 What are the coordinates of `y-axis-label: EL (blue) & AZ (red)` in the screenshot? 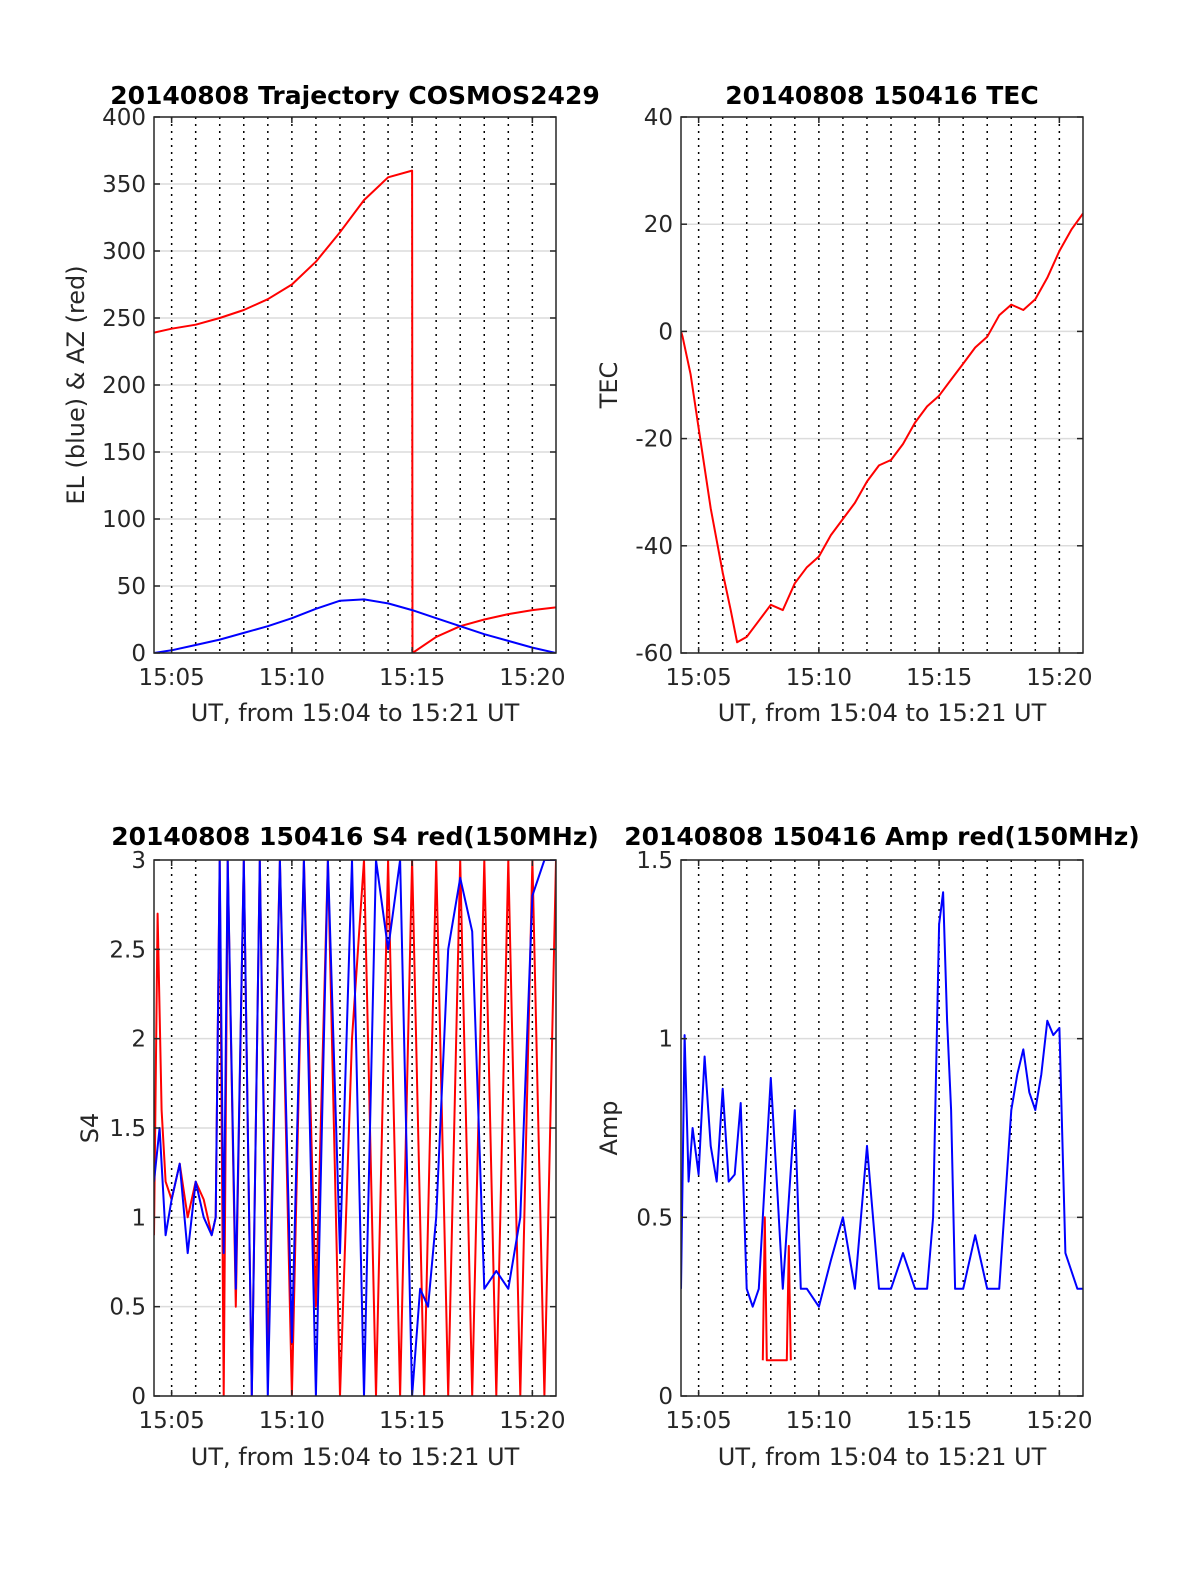 It's located at (76, 384).